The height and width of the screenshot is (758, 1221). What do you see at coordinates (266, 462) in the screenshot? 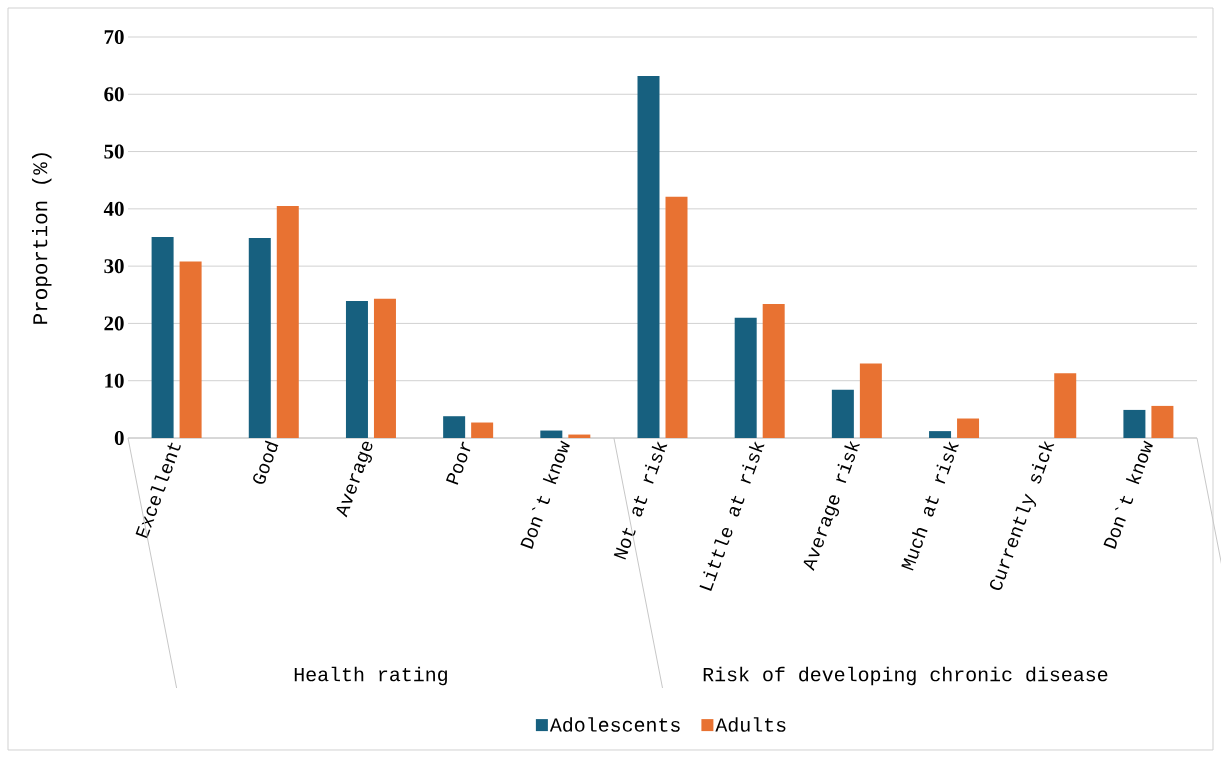
I see `x-tick-label: Good` at bounding box center [266, 462].